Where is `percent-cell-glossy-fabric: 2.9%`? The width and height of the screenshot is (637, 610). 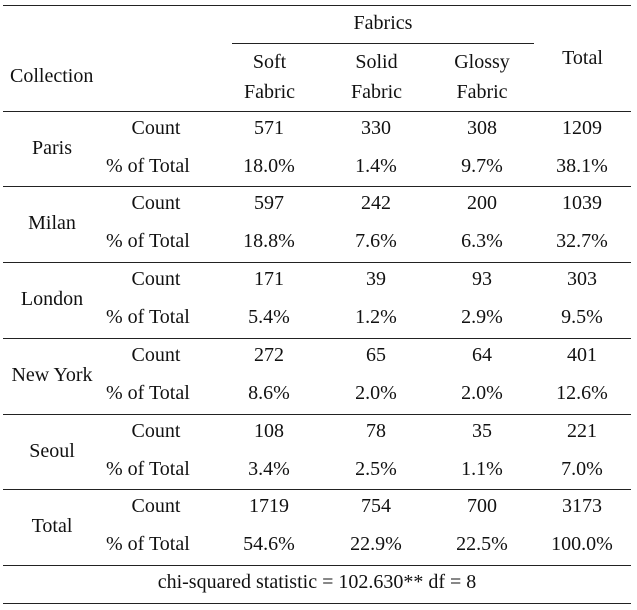 percent-cell-glossy-fabric: 2.9% is located at coordinates (482, 317).